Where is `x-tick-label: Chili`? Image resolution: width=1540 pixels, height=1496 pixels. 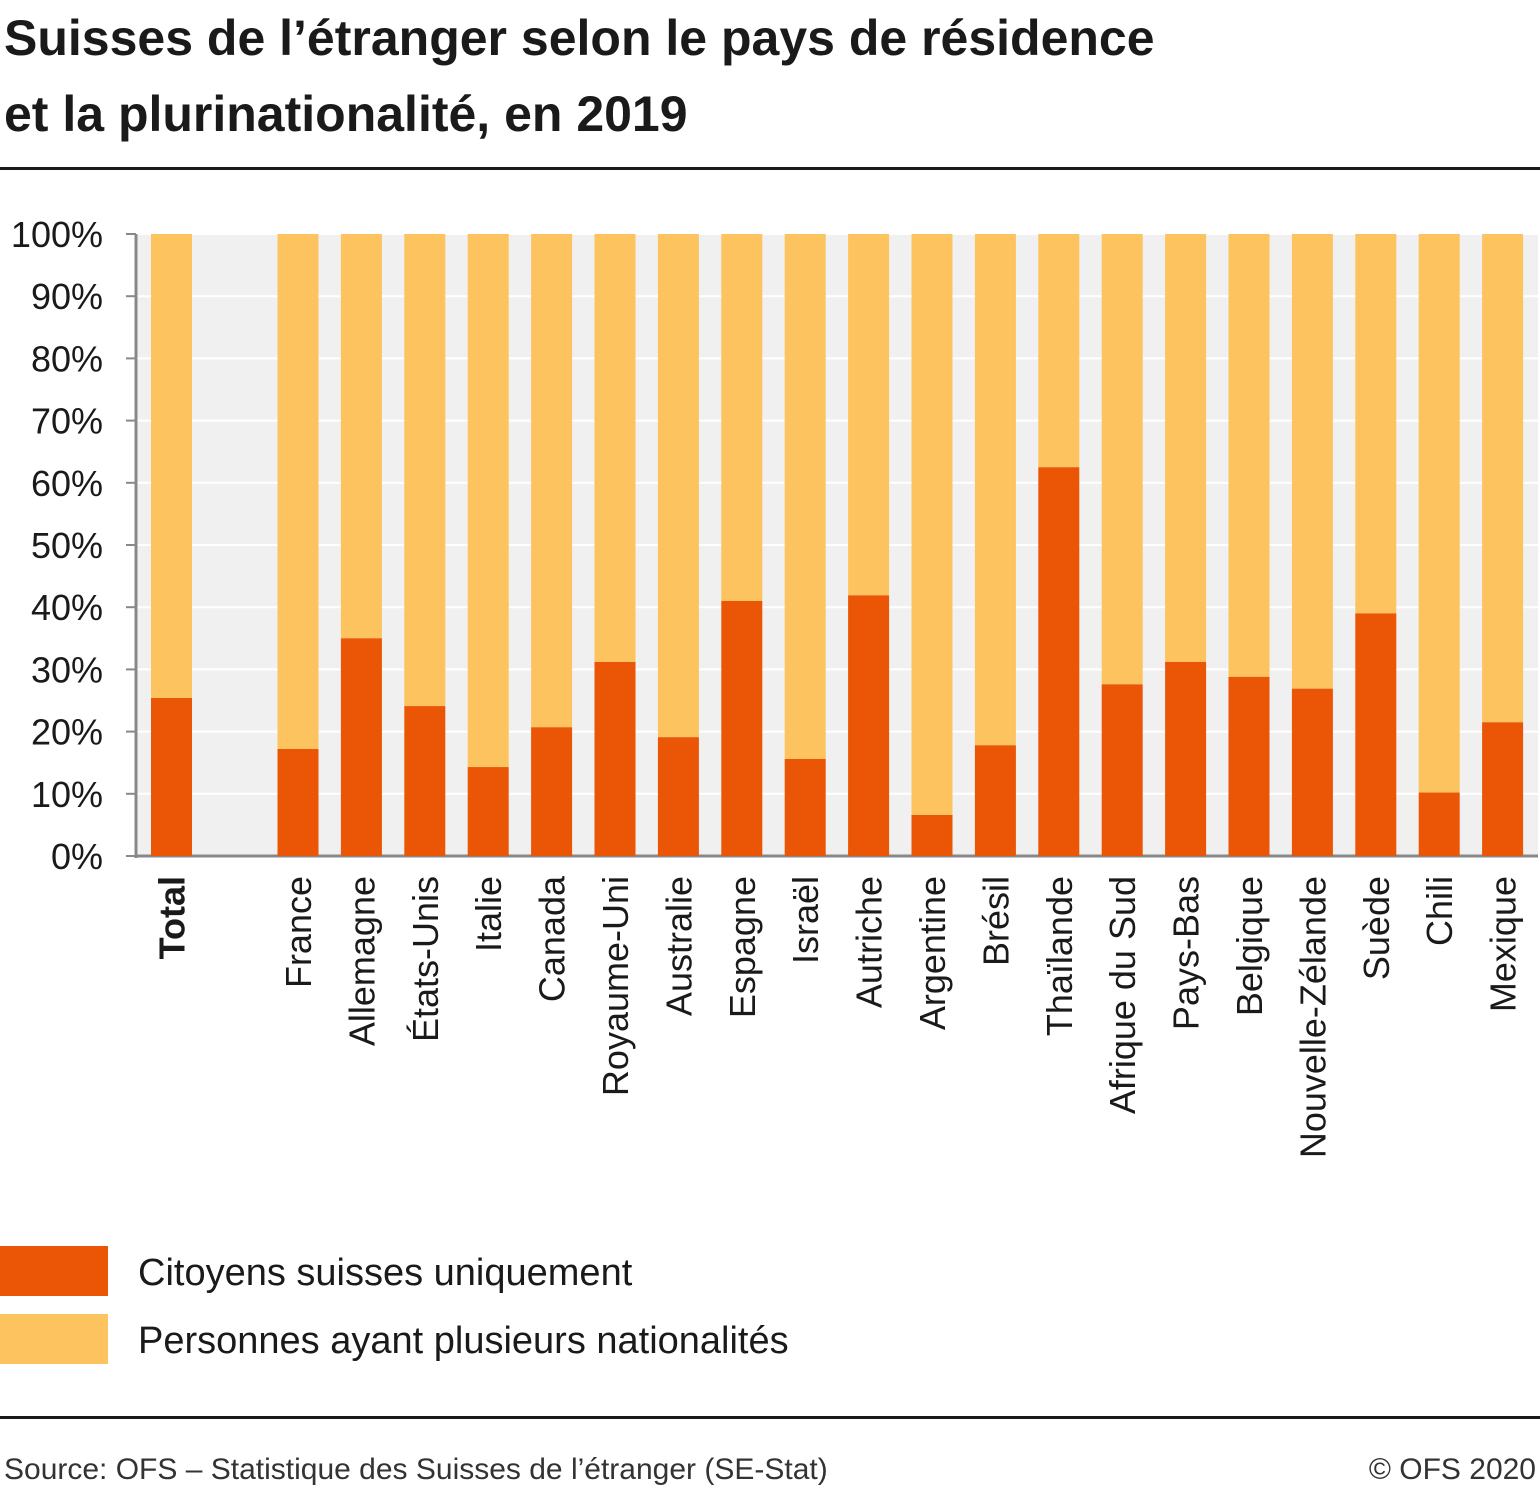 x-tick-label: Chili is located at coordinates (1439, 911).